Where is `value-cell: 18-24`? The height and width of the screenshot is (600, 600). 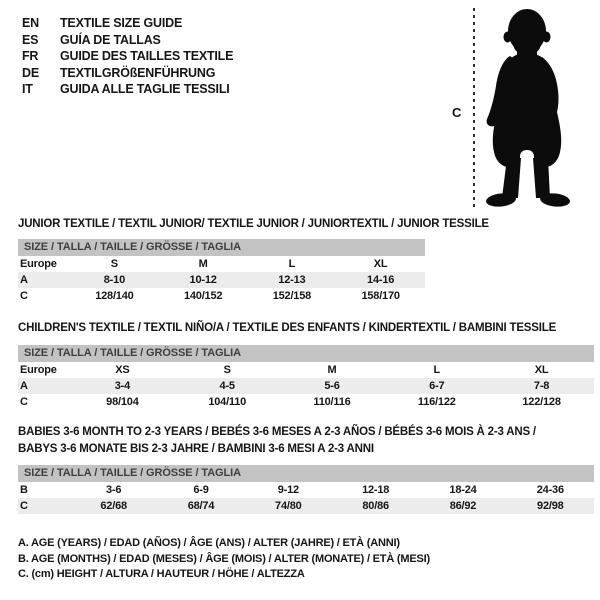
value-cell: 18-24 is located at coordinates (463, 490).